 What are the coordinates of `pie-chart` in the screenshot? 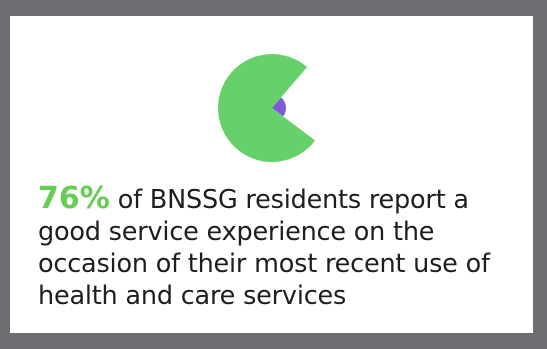 It's located at (272, 108).